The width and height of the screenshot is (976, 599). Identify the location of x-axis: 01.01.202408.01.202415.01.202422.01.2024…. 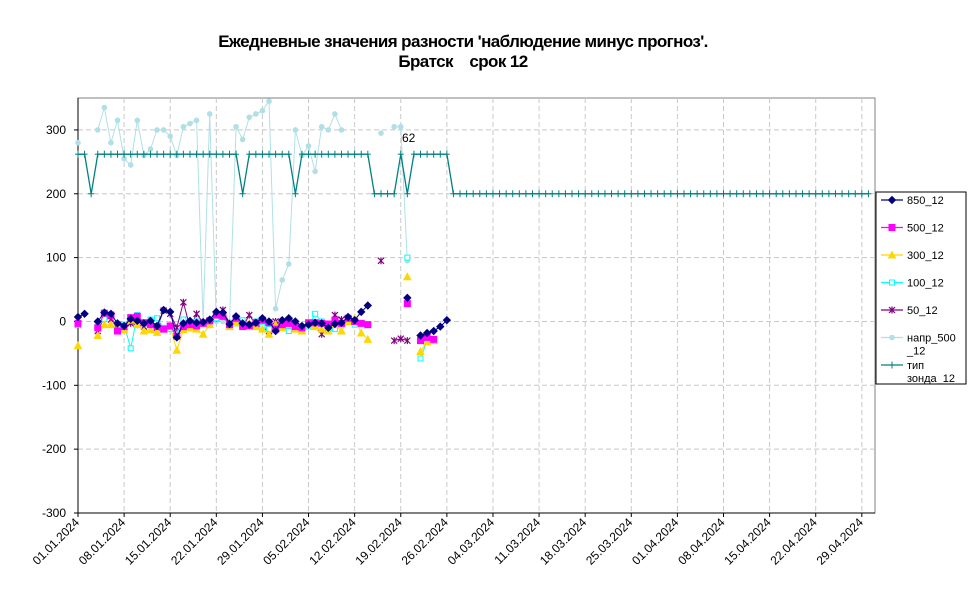
(452, 540).